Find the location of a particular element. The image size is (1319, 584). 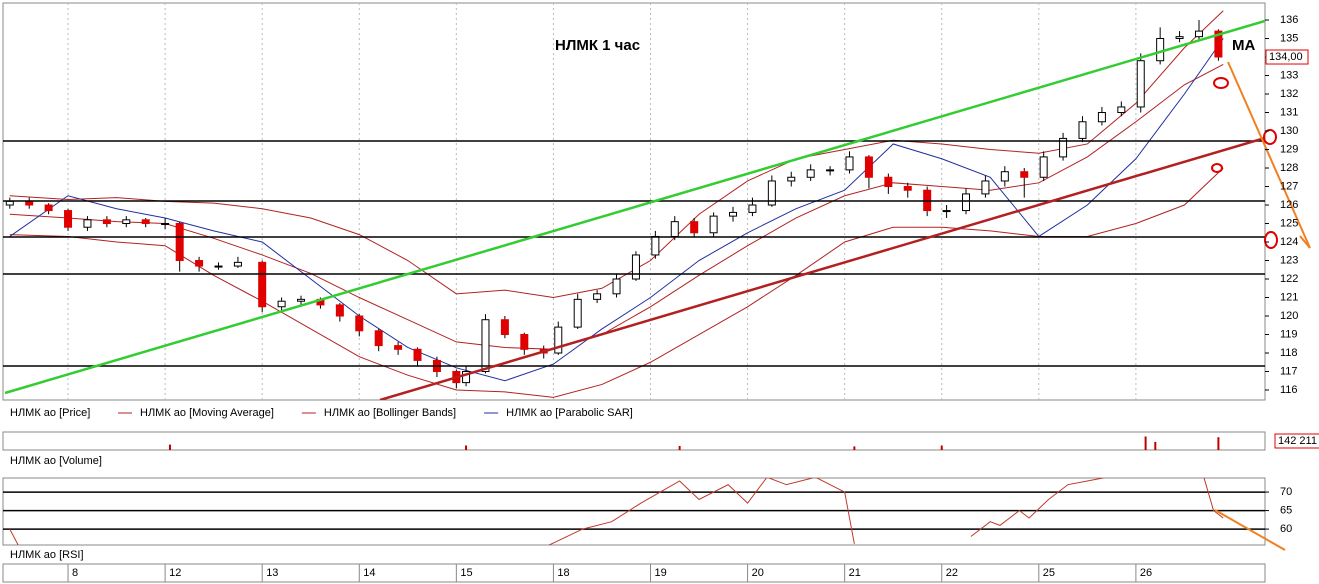

y-tick-label: 117 is located at coordinates (1289, 371).